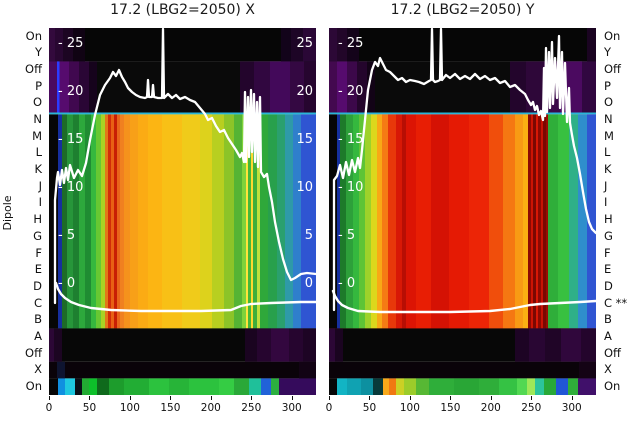  What do you see at coordinates (622, 211) in the screenshot?
I see `y-axis-labels-right: On Y Off P O N M L K J I H G F E D C ** B A Off X On` at bounding box center [622, 211].